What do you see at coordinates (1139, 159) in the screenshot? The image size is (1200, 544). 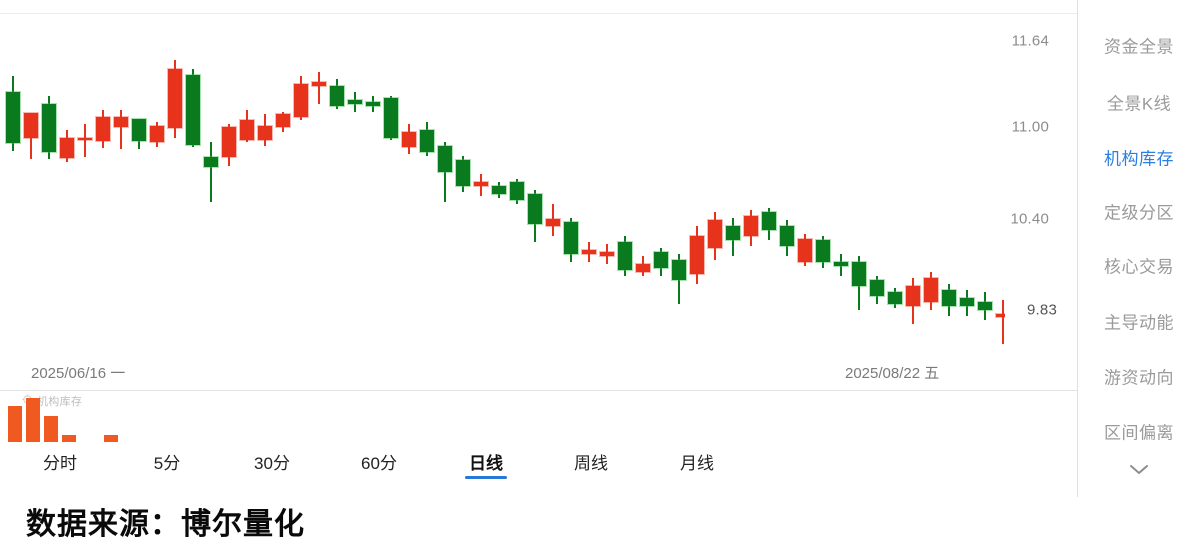 I see `sidebar-item-2: 机构库存` at bounding box center [1139, 159].